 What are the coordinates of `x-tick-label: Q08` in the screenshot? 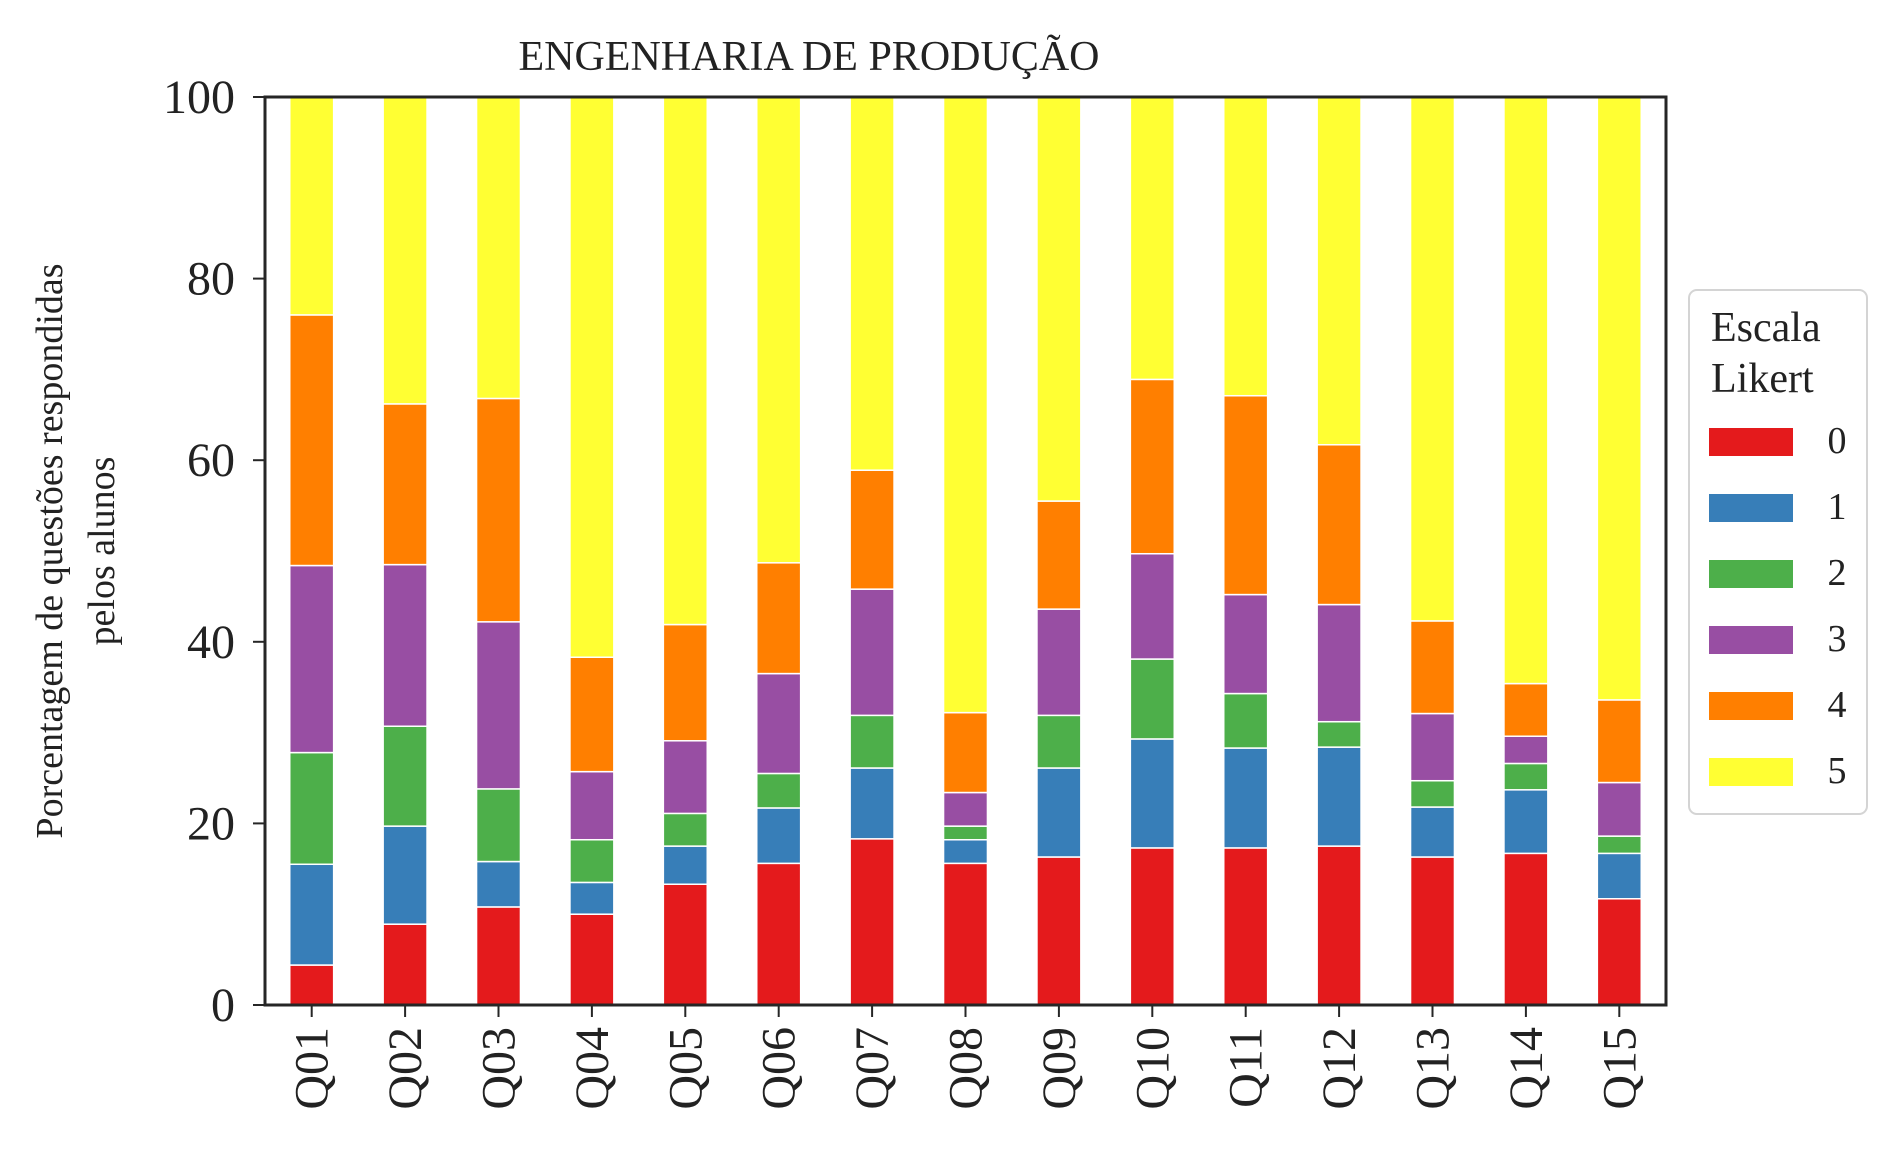 It's located at (966, 1068).